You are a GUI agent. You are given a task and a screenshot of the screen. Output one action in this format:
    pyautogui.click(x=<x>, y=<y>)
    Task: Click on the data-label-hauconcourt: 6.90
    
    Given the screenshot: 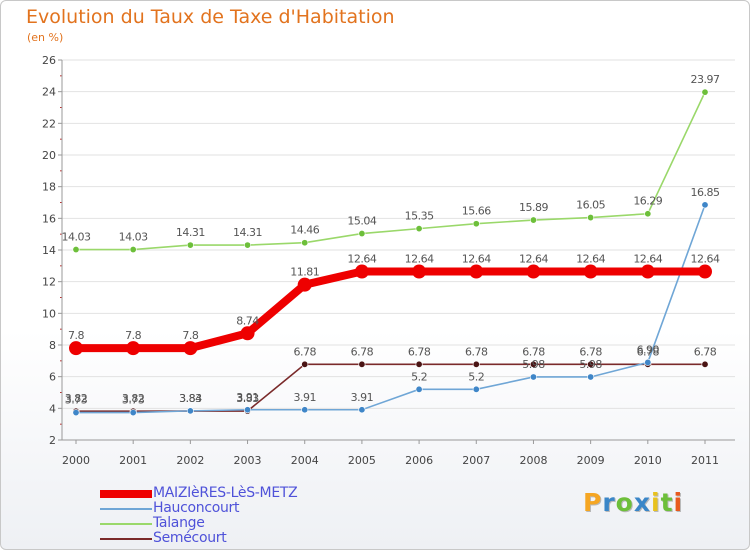 What is the action you would take?
    pyautogui.click(x=648, y=349)
    